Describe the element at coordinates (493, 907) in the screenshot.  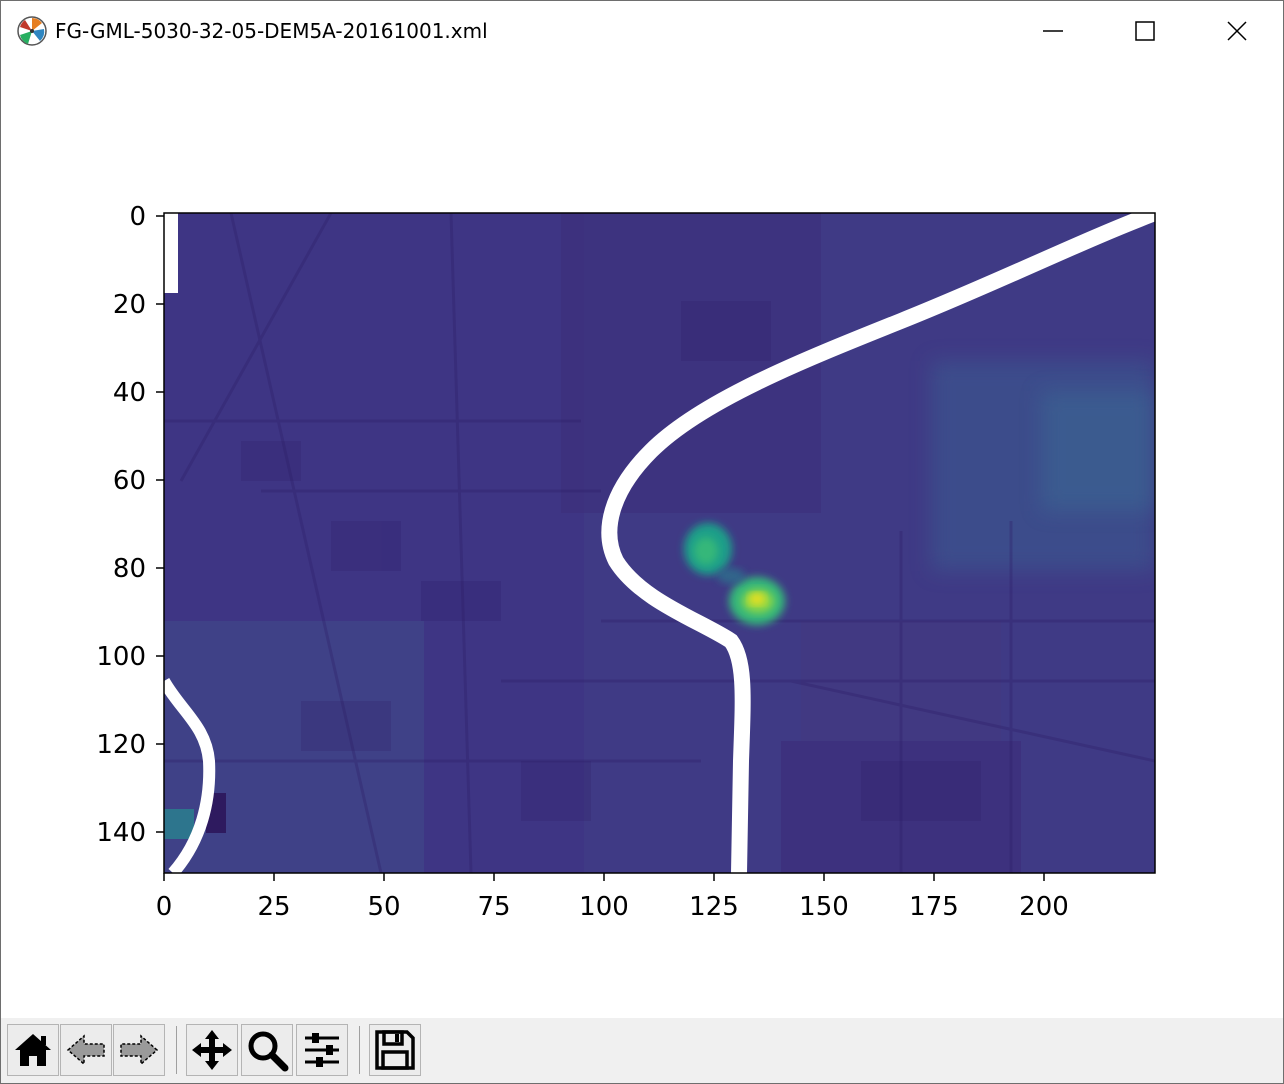
I see `x-tick-label: 75` at that location.